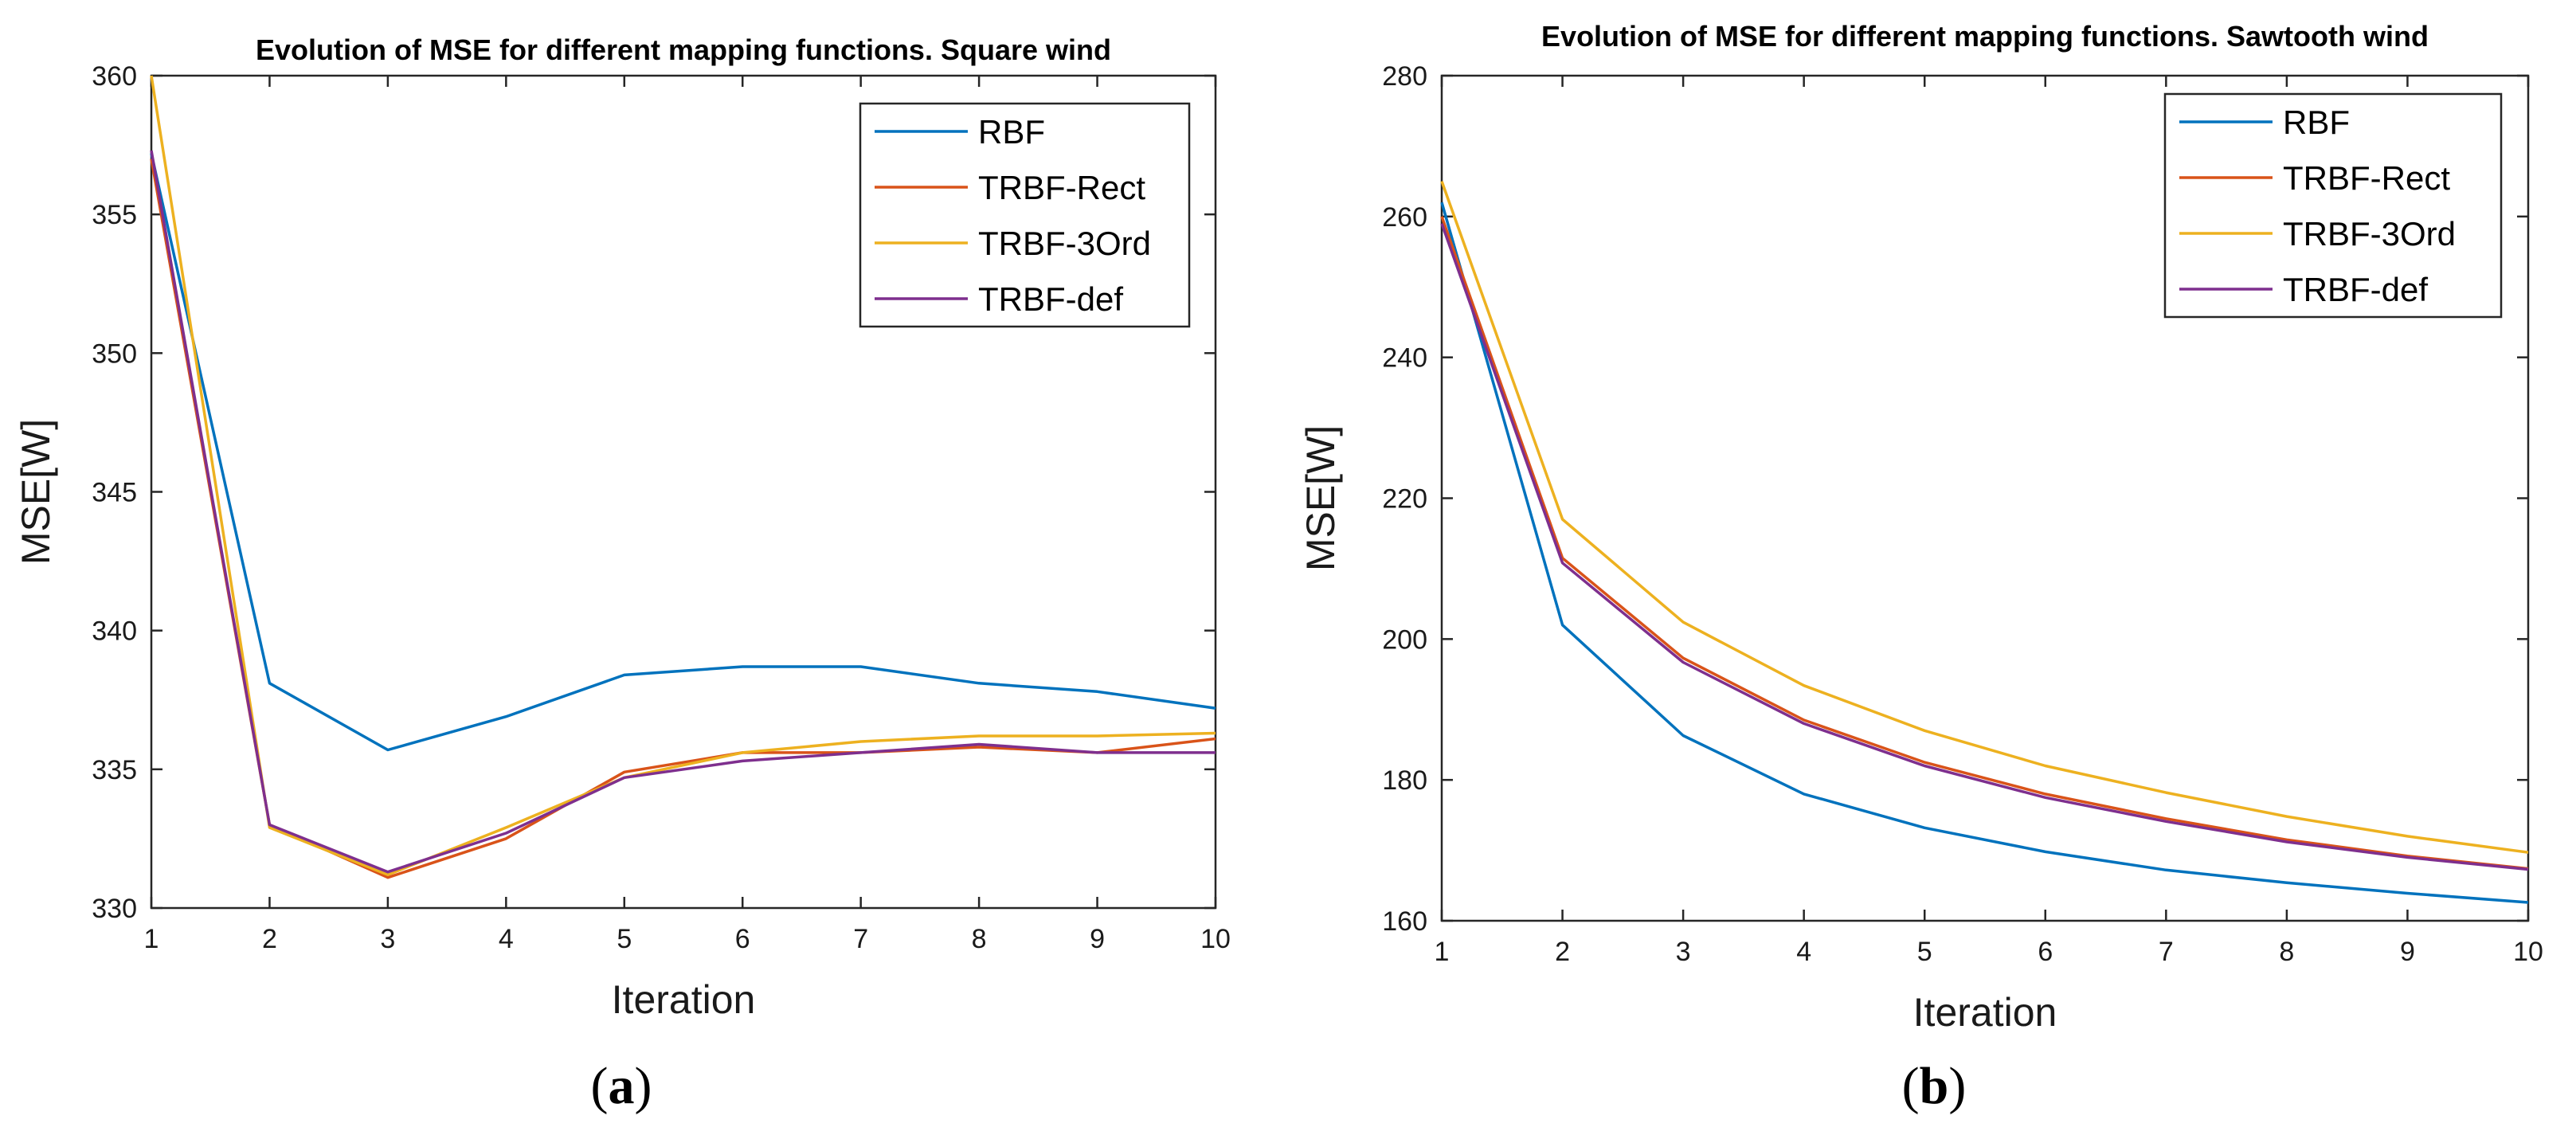 The width and height of the screenshot is (2576, 1139). Describe the element at coordinates (114, 909) in the screenshot. I see `y-tick-label: 330` at that location.